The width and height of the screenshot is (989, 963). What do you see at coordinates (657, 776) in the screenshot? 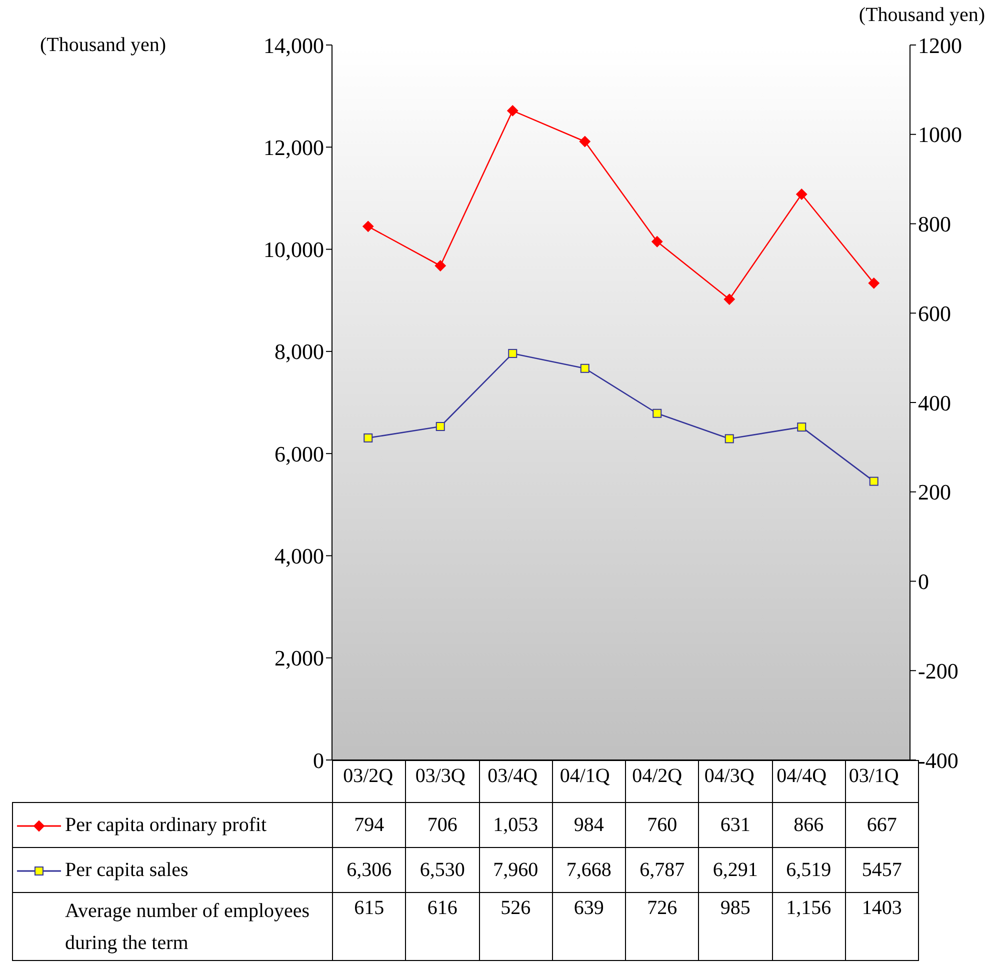
I see `x-tick-label: 04/2Q` at bounding box center [657, 776].